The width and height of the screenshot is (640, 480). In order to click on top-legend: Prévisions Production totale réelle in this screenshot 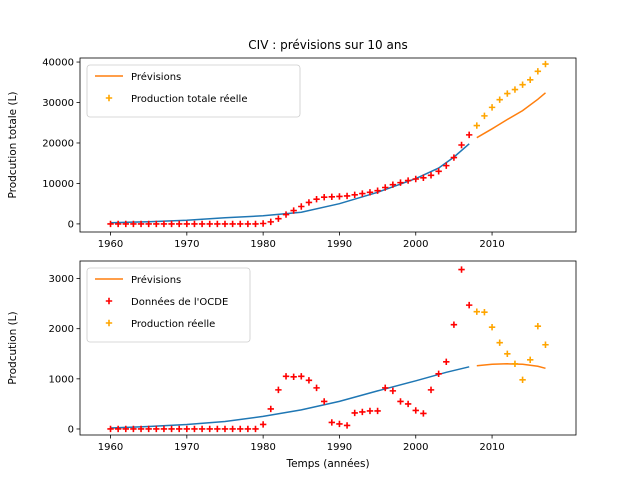, I will do `click(193, 91)`.